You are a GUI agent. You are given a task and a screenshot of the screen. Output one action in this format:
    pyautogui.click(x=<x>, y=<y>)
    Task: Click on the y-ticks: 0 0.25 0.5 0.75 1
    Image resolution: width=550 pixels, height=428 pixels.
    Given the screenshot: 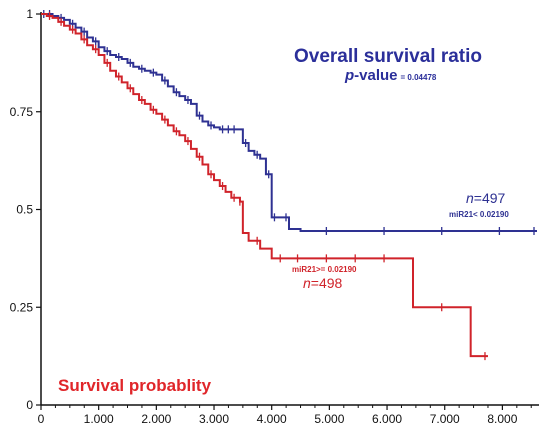 What is the action you would take?
    pyautogui.click(x=25, y=209)
    